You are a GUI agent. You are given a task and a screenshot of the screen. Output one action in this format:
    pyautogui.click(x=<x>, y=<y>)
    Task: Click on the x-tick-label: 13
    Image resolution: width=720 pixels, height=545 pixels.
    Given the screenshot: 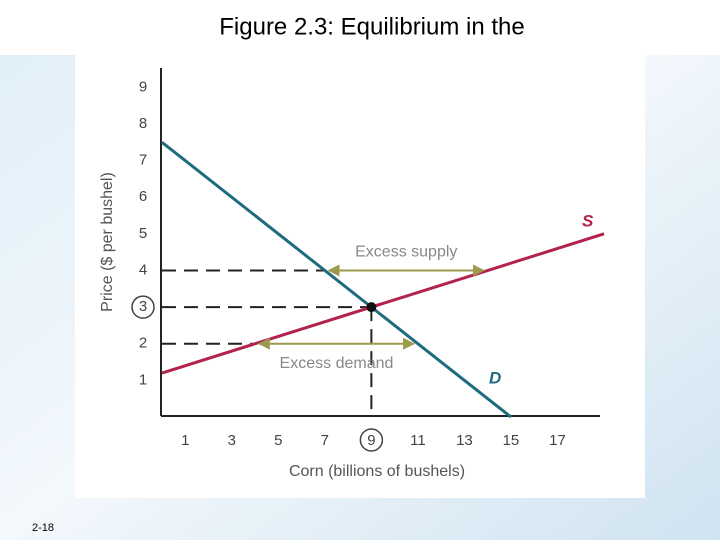 What is the action you would take?
    pyautogui.click(x=464, y=440)
    